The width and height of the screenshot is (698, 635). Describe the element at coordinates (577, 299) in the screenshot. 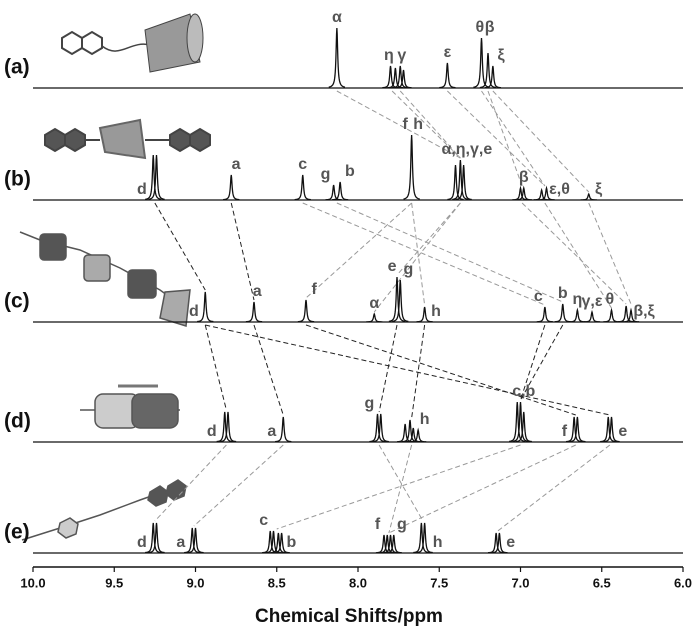

I see `peak-label: η` at that location.